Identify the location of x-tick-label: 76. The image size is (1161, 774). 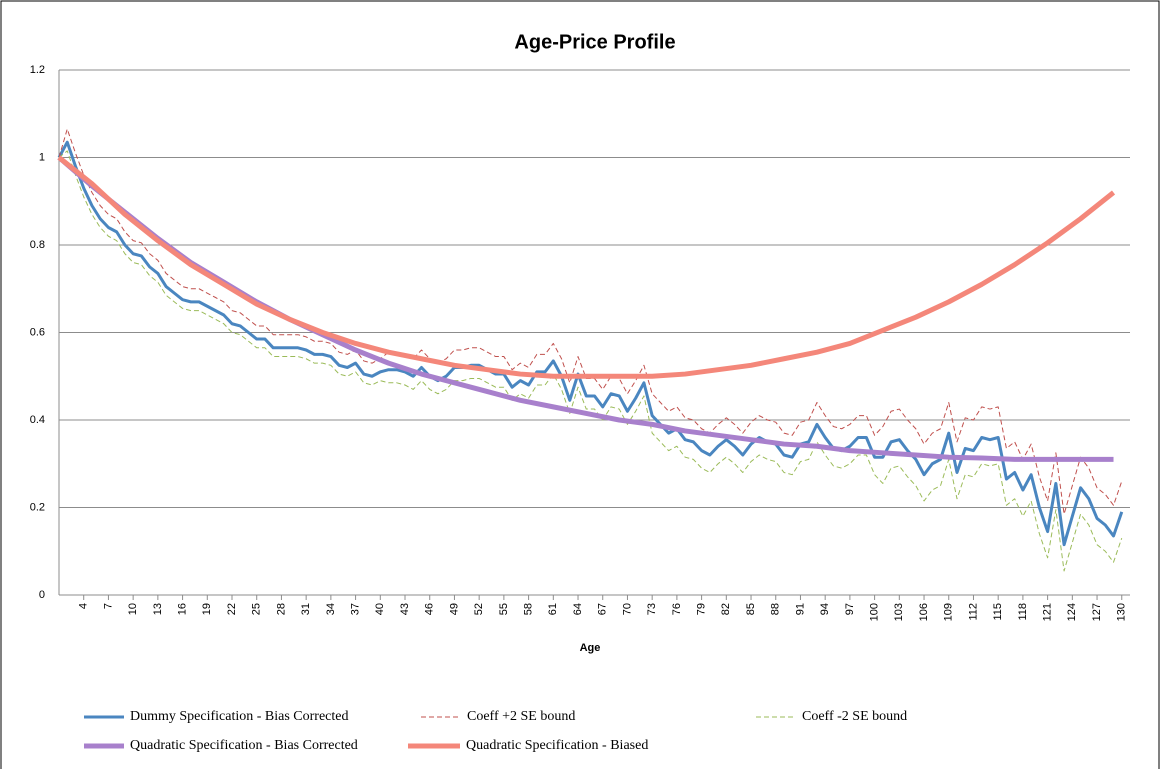
(677, 609).